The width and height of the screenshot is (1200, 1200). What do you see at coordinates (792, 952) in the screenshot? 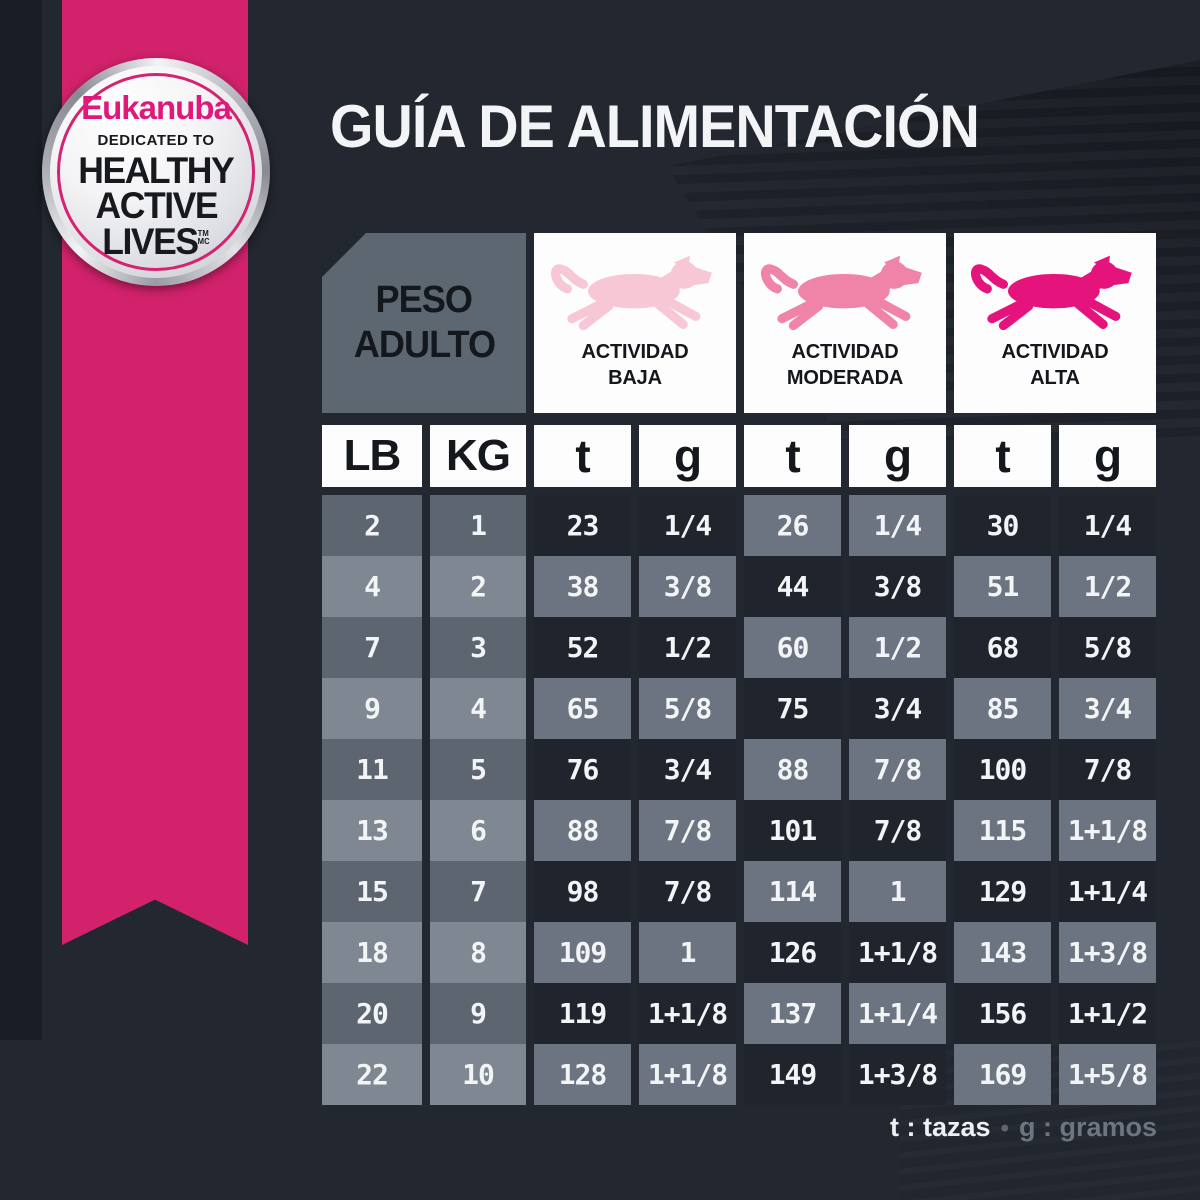
I see `t-value: 126` at bounding box center [792, 952].